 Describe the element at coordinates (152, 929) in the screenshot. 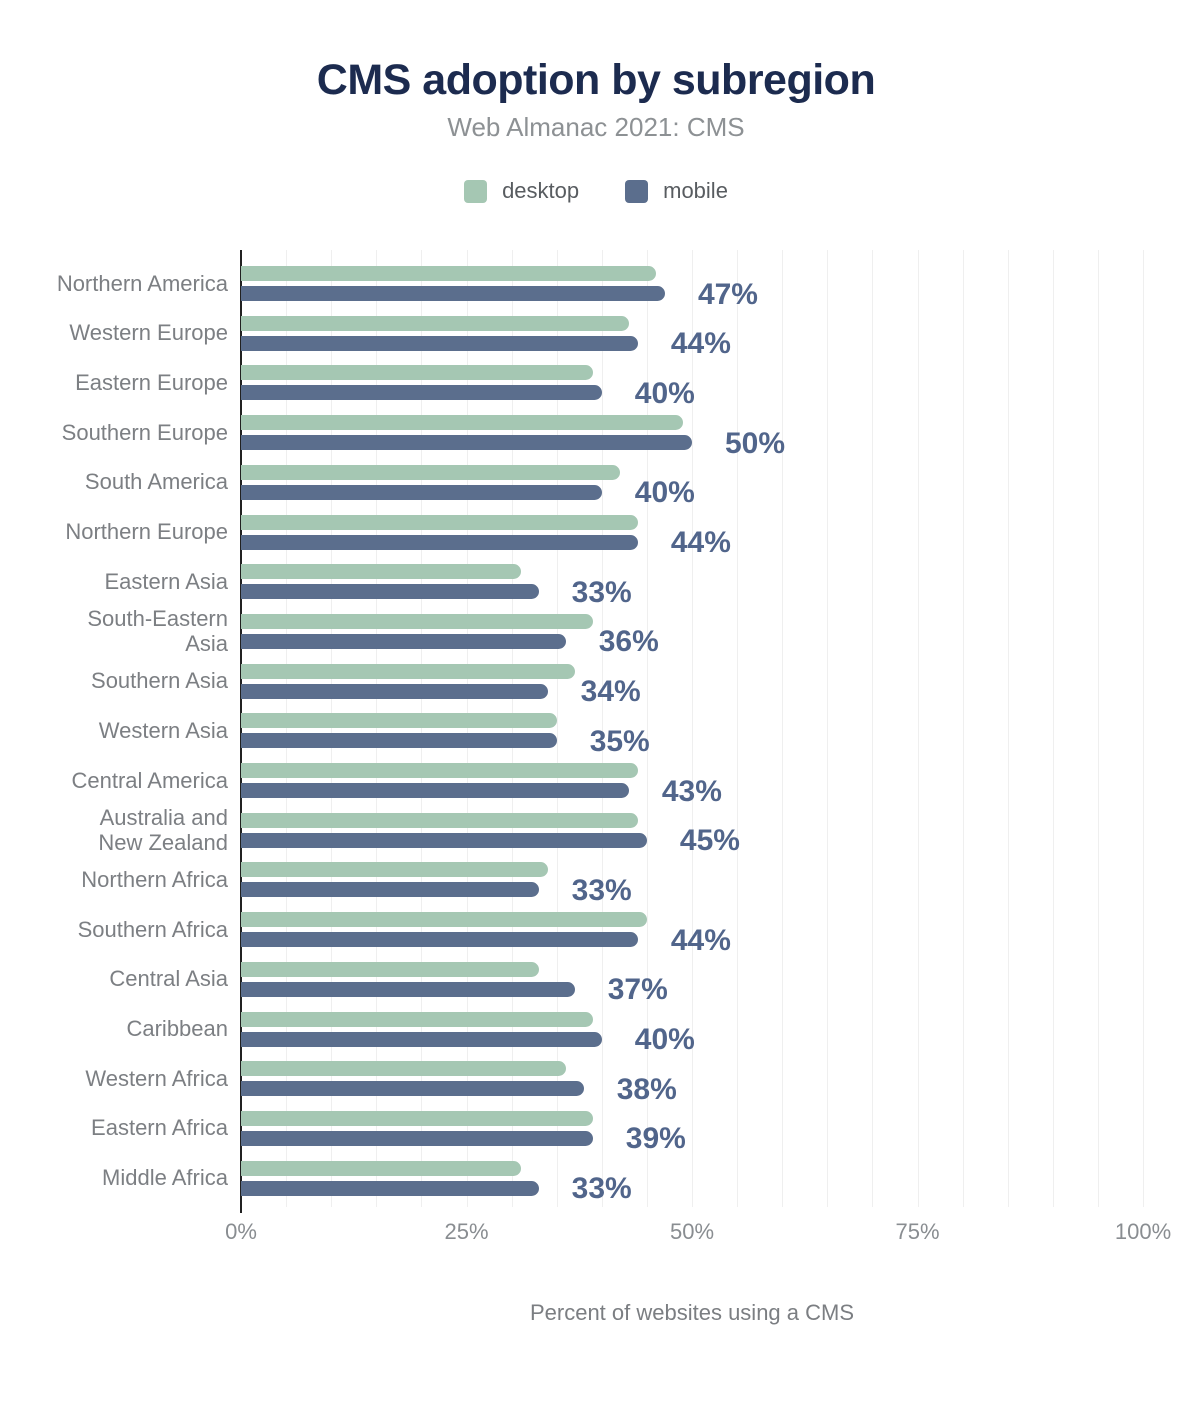

I see `category-label: Southern Africa` at that location.